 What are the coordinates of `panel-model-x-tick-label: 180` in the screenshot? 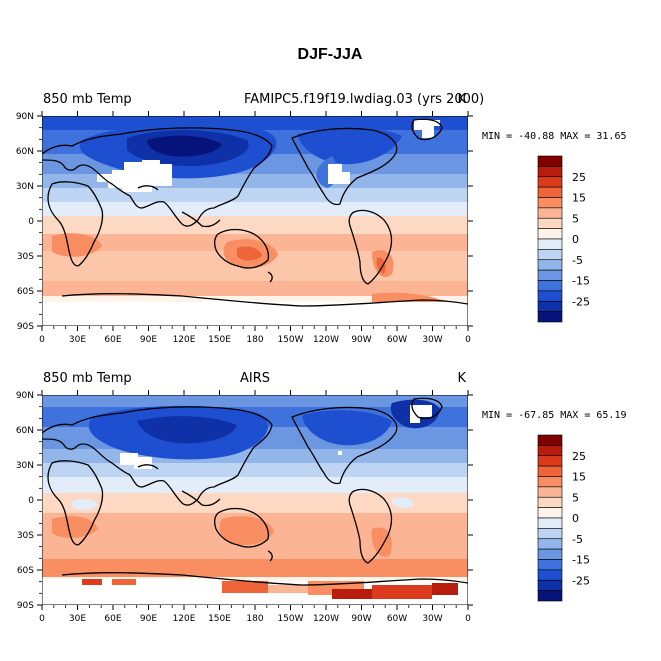 It's located at (254, 340).